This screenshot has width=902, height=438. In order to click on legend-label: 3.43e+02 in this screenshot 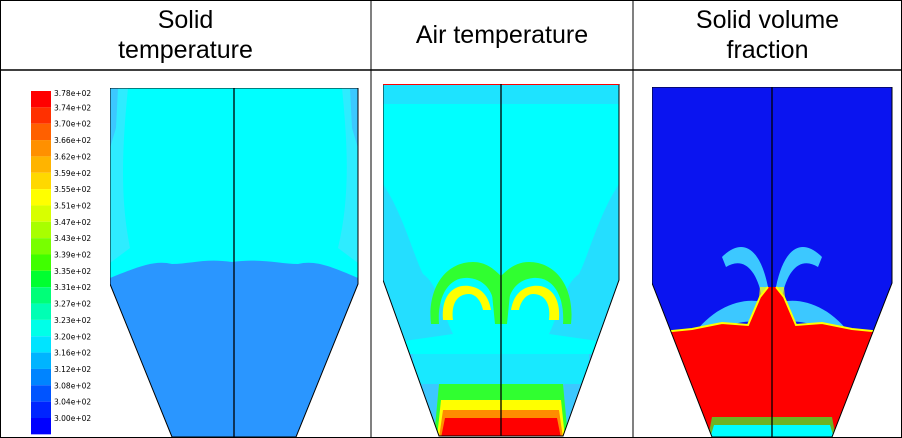, I will do `click(72, 238)`.